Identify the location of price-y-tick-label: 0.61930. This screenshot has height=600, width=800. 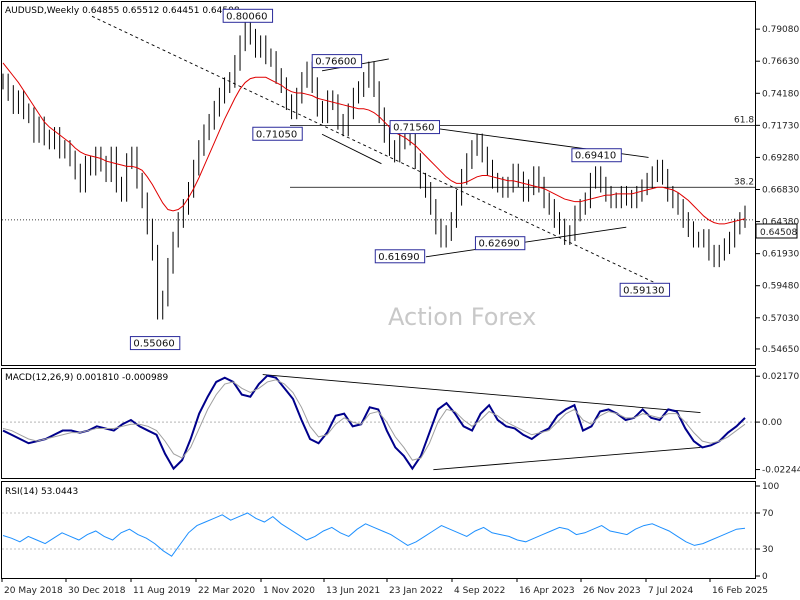
(780, 255).